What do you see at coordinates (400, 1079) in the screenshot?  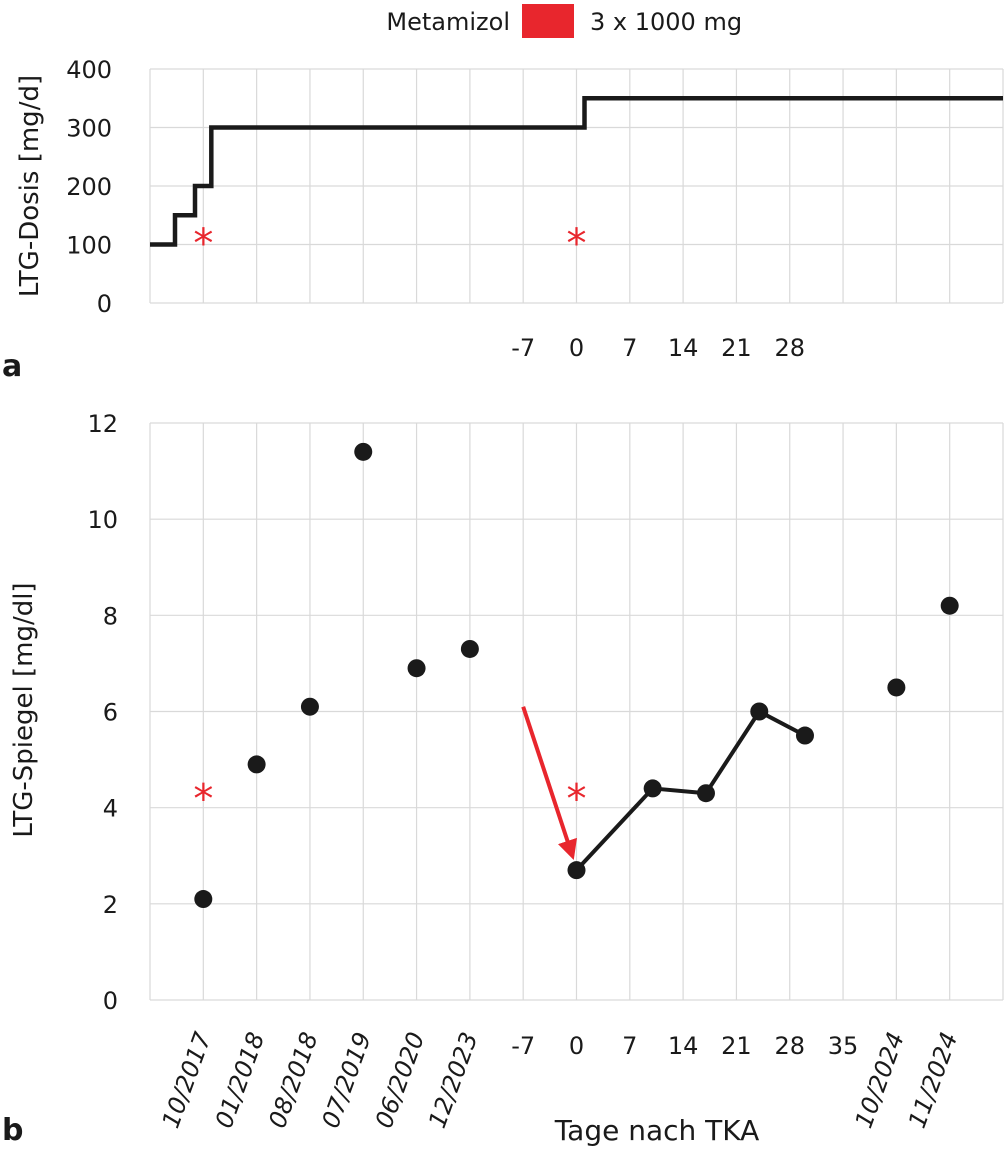 I see `panel-b-date-tick-label: 06/2020` at bounding box center [400, 1079].